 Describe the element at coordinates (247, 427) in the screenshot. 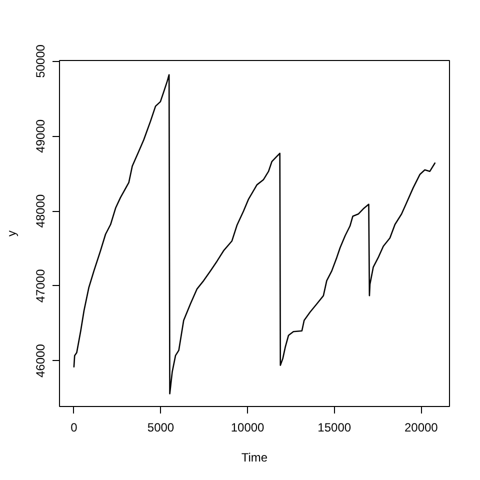

I see `x-tick-label: 10000` at that location.